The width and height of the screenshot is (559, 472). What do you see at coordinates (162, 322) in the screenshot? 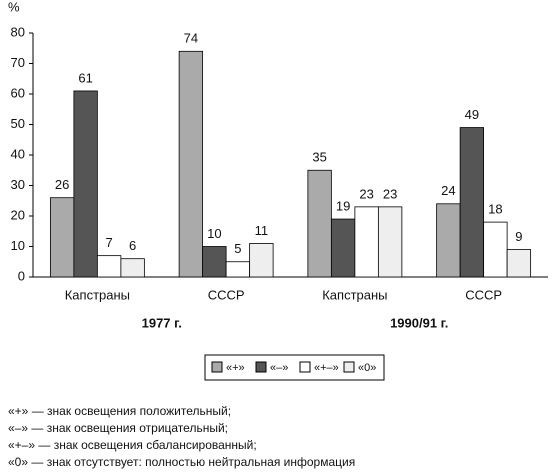
I see `period-label: 1977 г.` at bounding box center [162, 322].